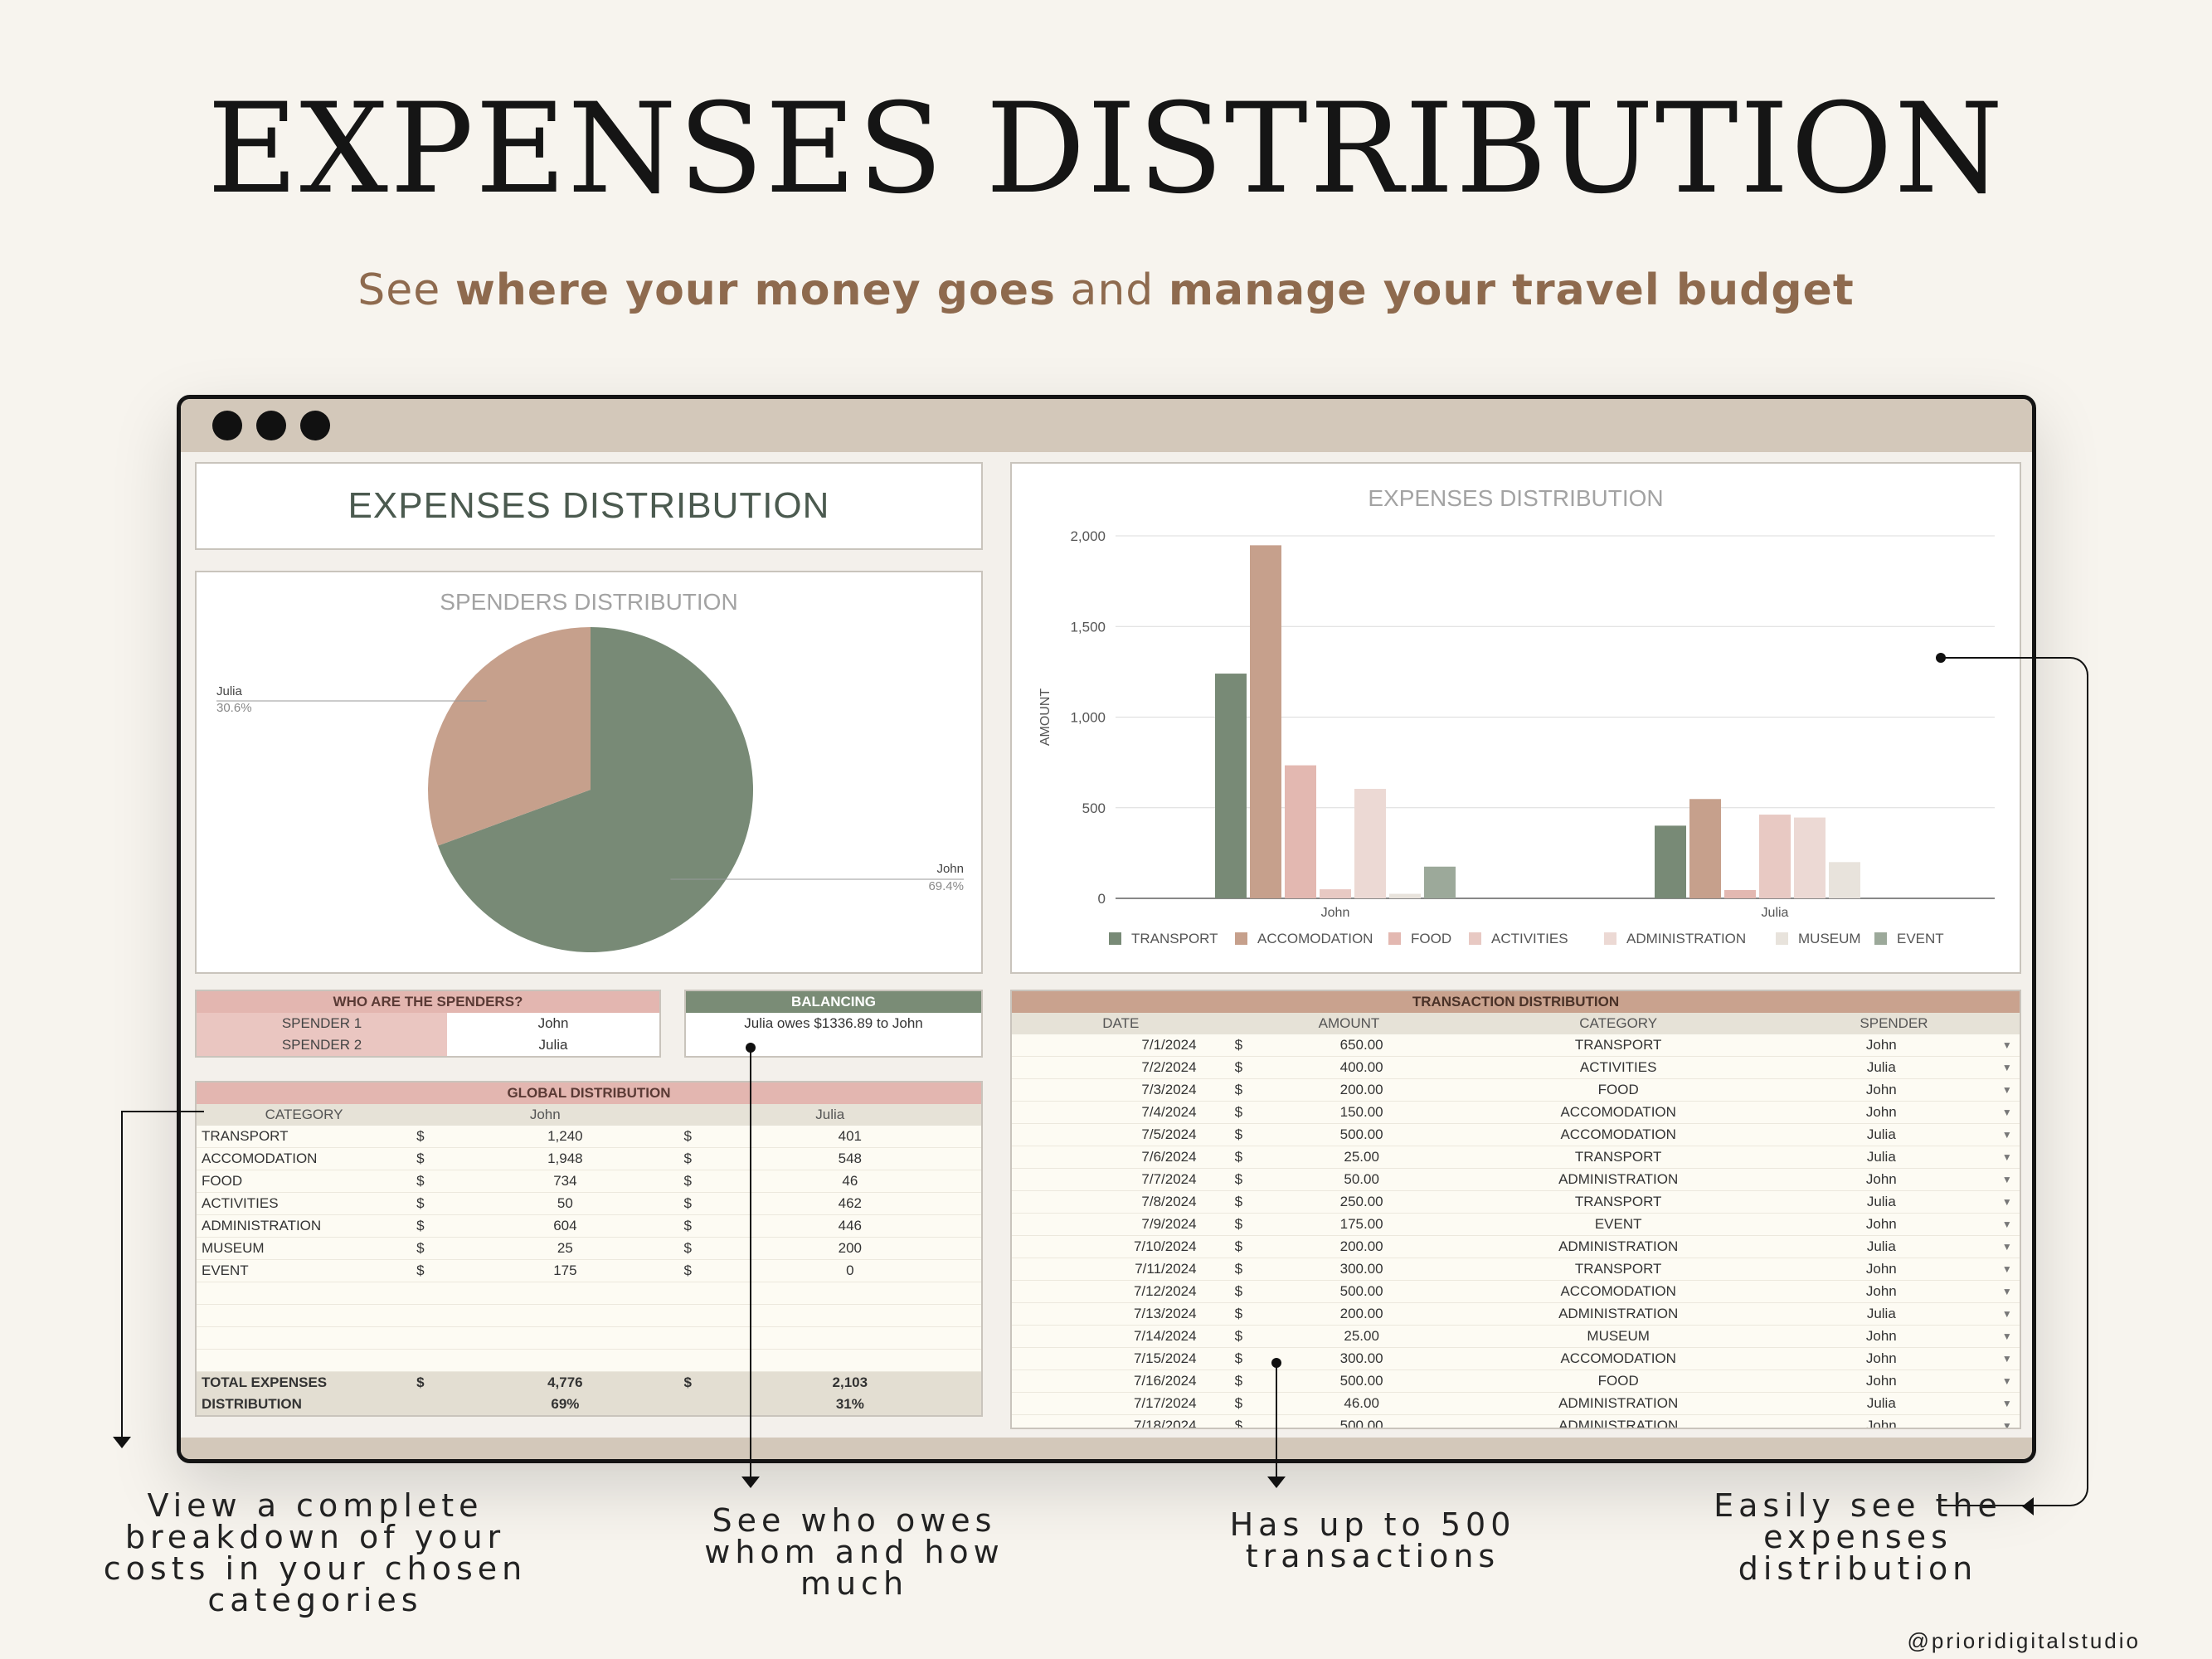  Describe the element at coordinates (1121, 1314) in the screenshot. I see `tx-date: 7/13/2024` at that location.